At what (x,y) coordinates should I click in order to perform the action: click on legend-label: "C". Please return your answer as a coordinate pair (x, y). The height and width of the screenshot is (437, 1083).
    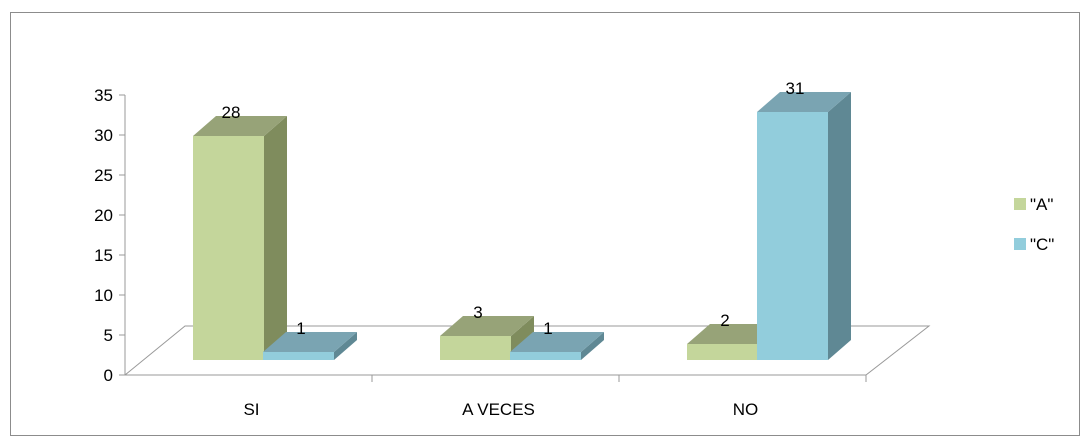
    Looking at the image, I should click on (1042, 244).